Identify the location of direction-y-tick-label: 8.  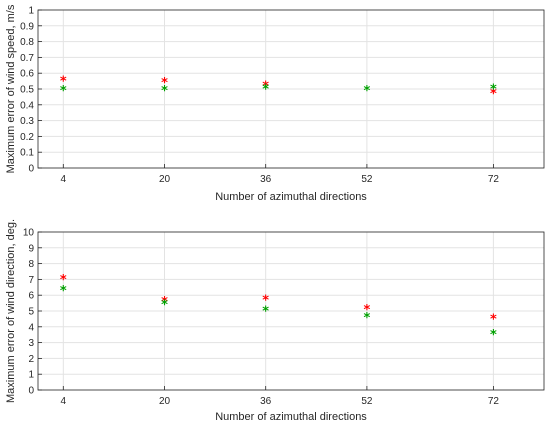
(31, 264).